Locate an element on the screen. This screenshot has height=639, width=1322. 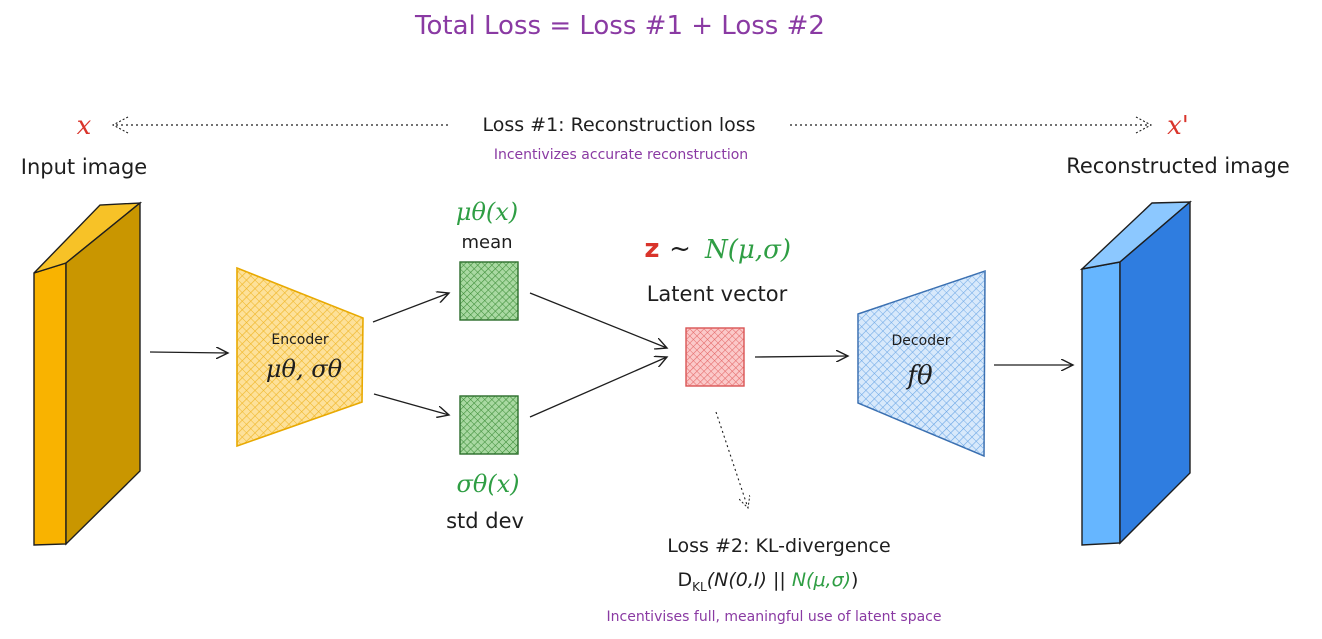
arrow-encoder-std is located at coordinates (411, 404).